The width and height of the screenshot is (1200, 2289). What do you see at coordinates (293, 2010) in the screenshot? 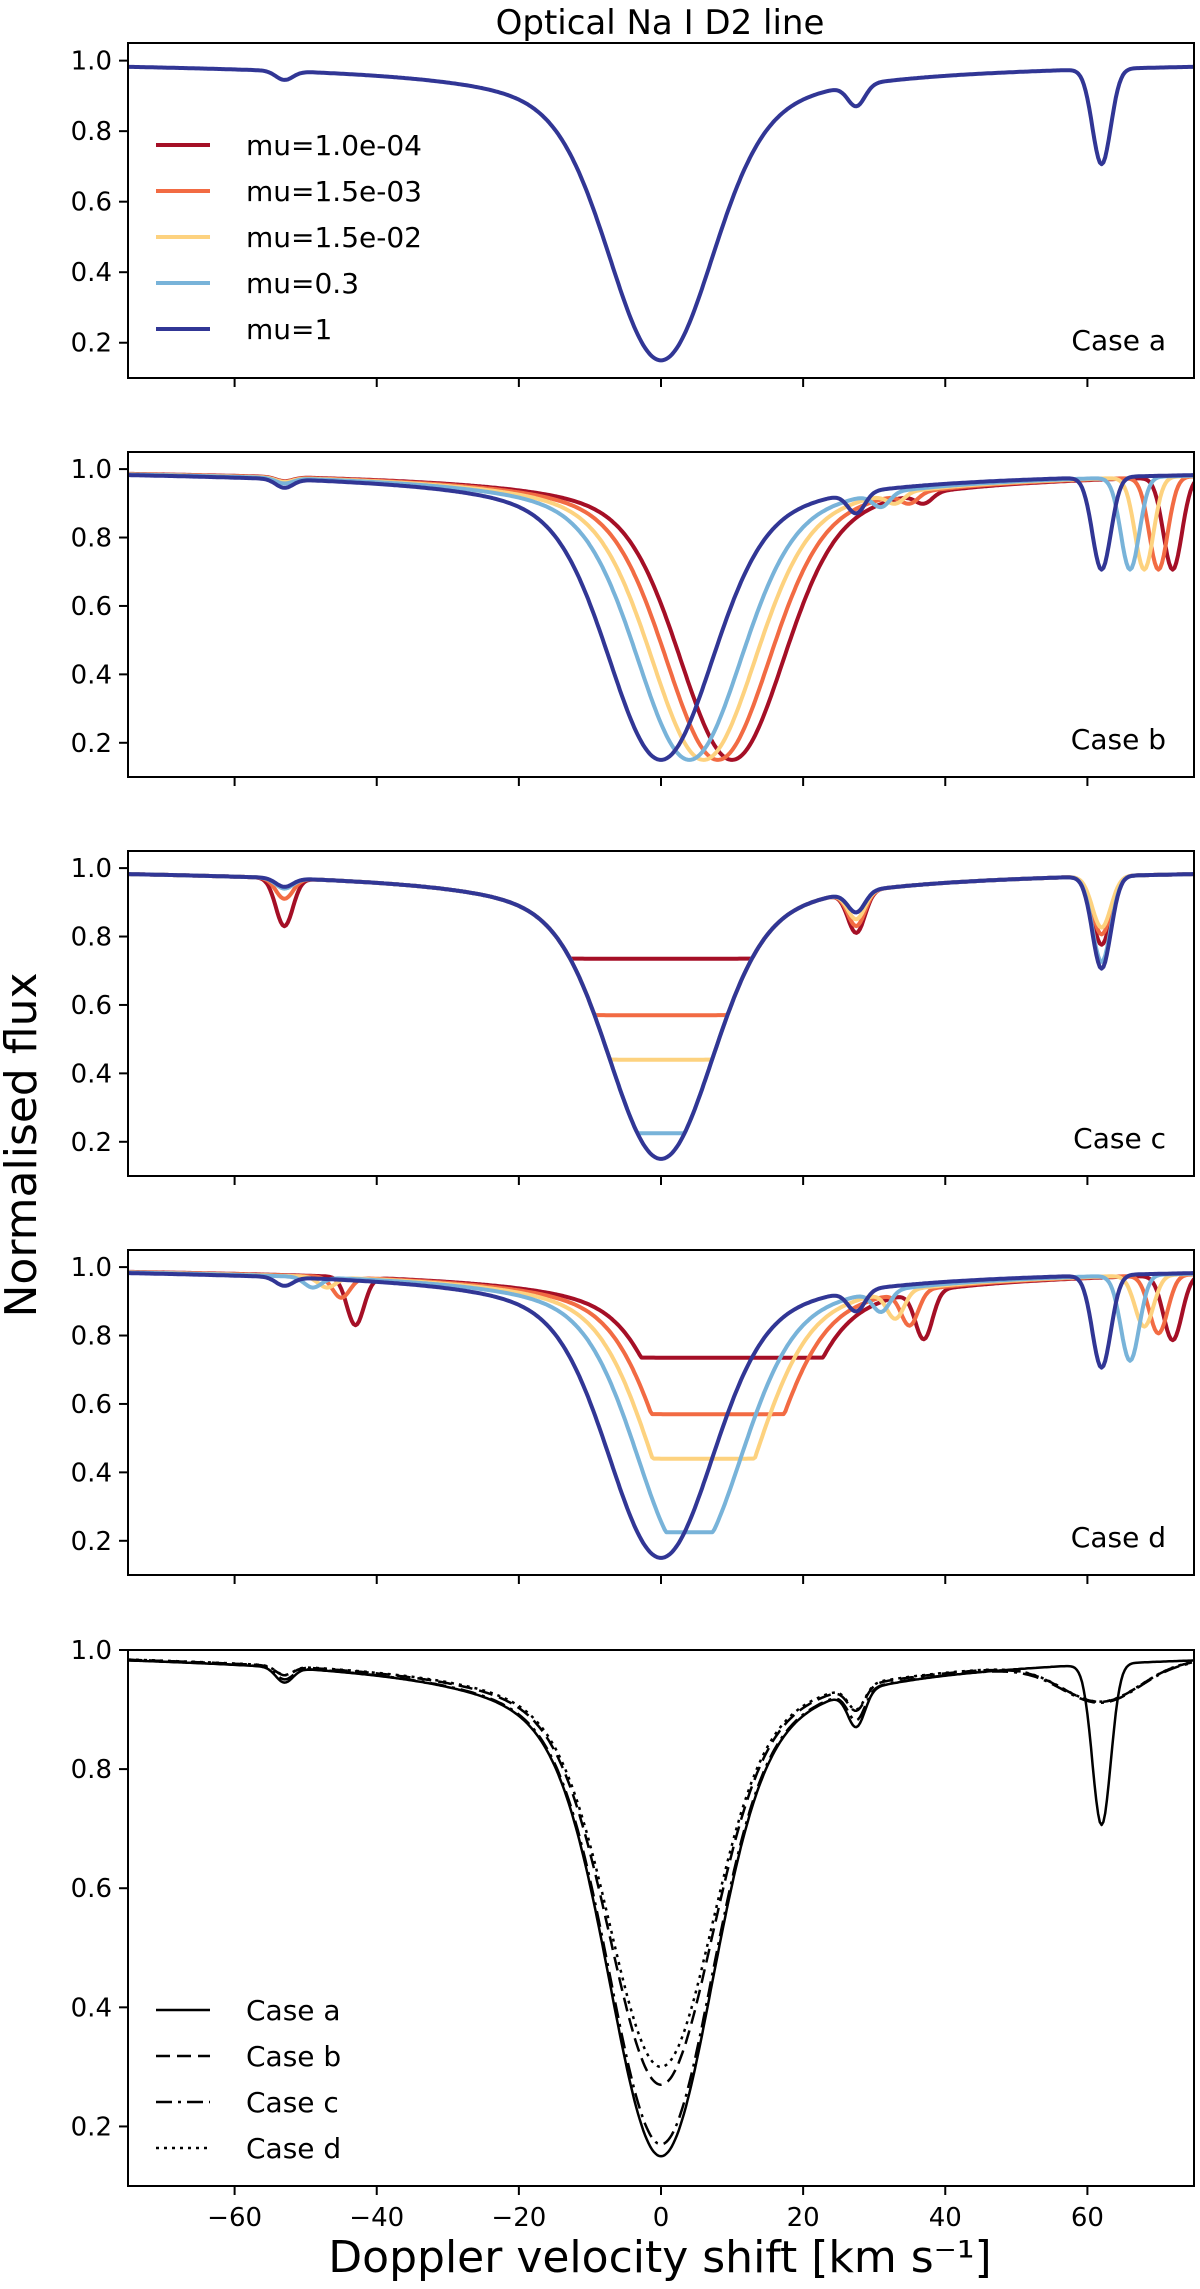
I see `legend-label: Case a` at bounding box center [293, 2010].